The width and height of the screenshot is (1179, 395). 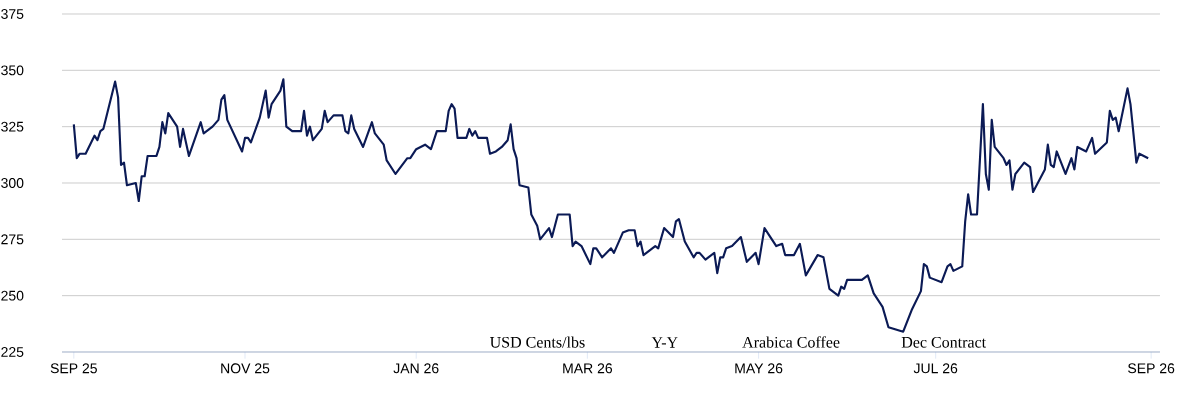 I want to click on y-tick-label: 350, so click(x=12, y=70).